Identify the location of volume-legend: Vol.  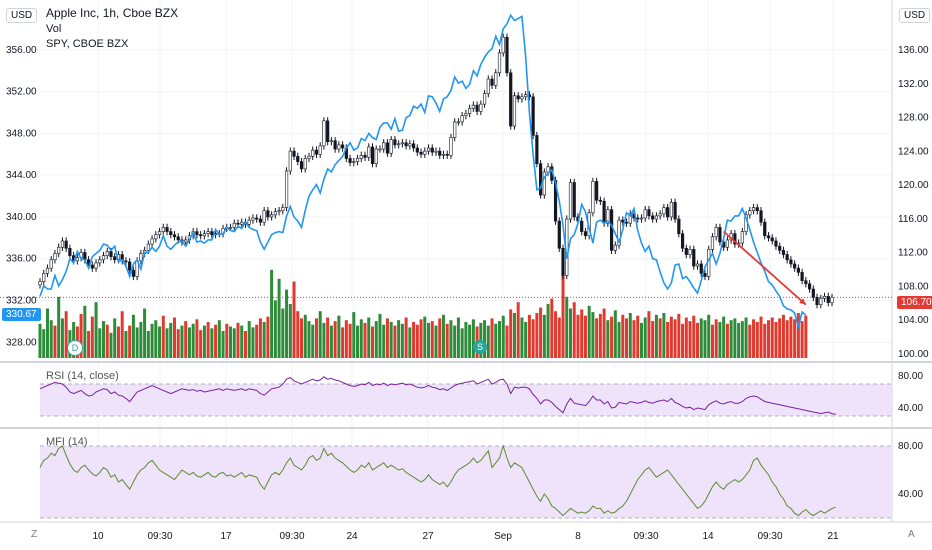
(54, 29).